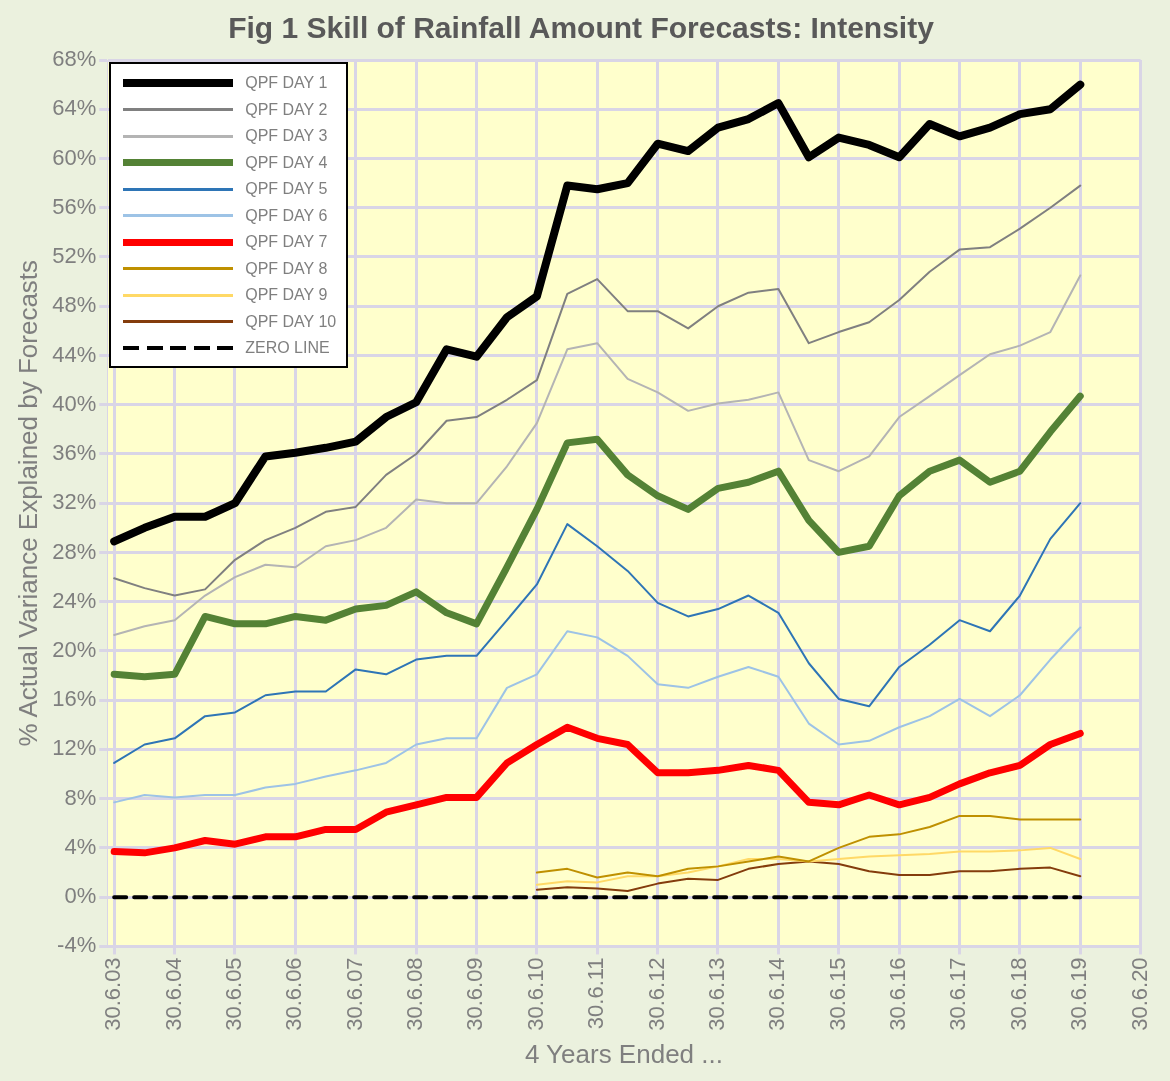 This screenshot has width=1170, height=1081. What do you see at coordinates (291, 321) in the screenshot?
I see `legend-label: QPF DAY 10` at bounding box center [291, 321].